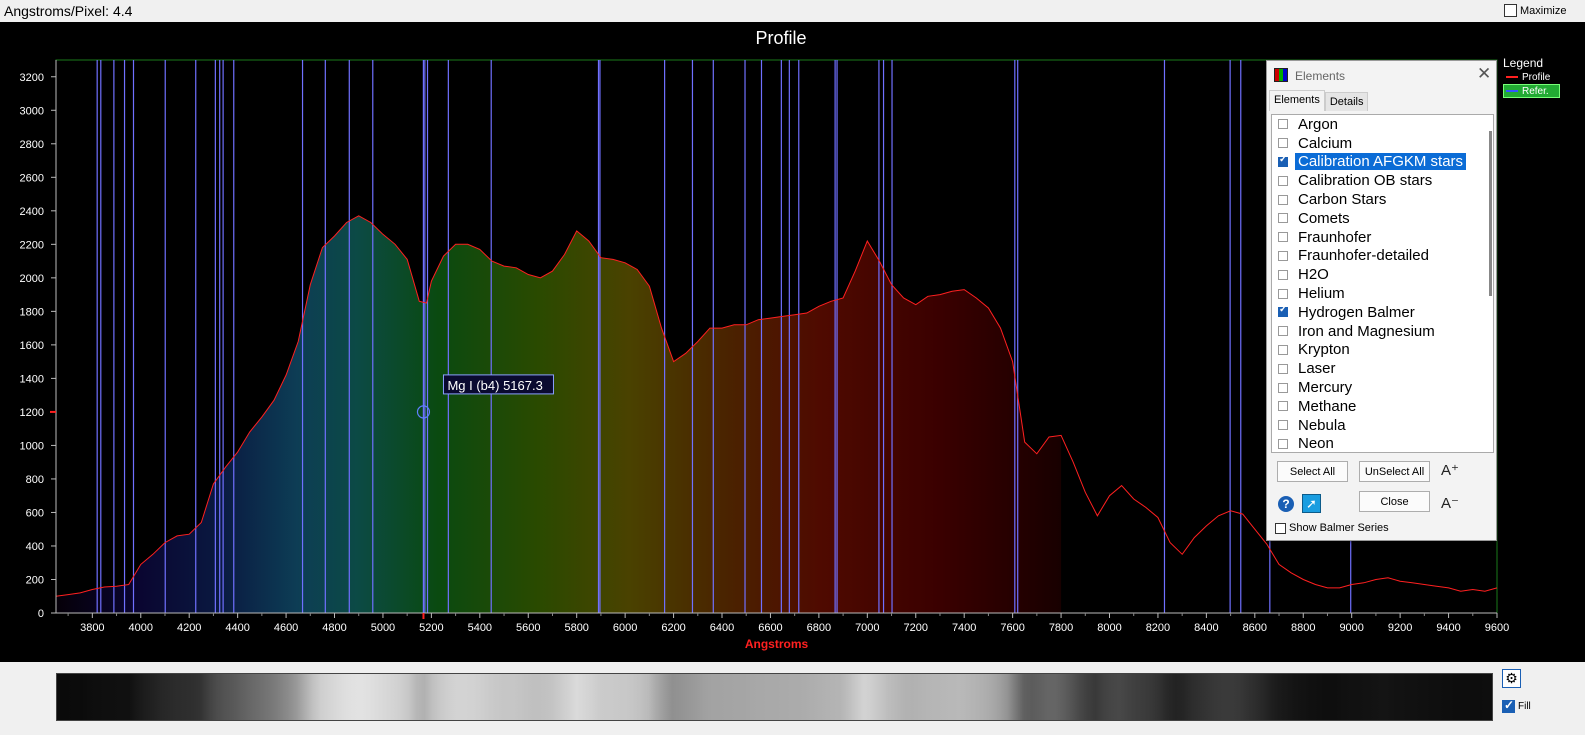 This screenshot has height=735, width=1585. Describe the element at coordinates (1382, 218) in the screenshot. I see `element-list-item: Comets` at that location.